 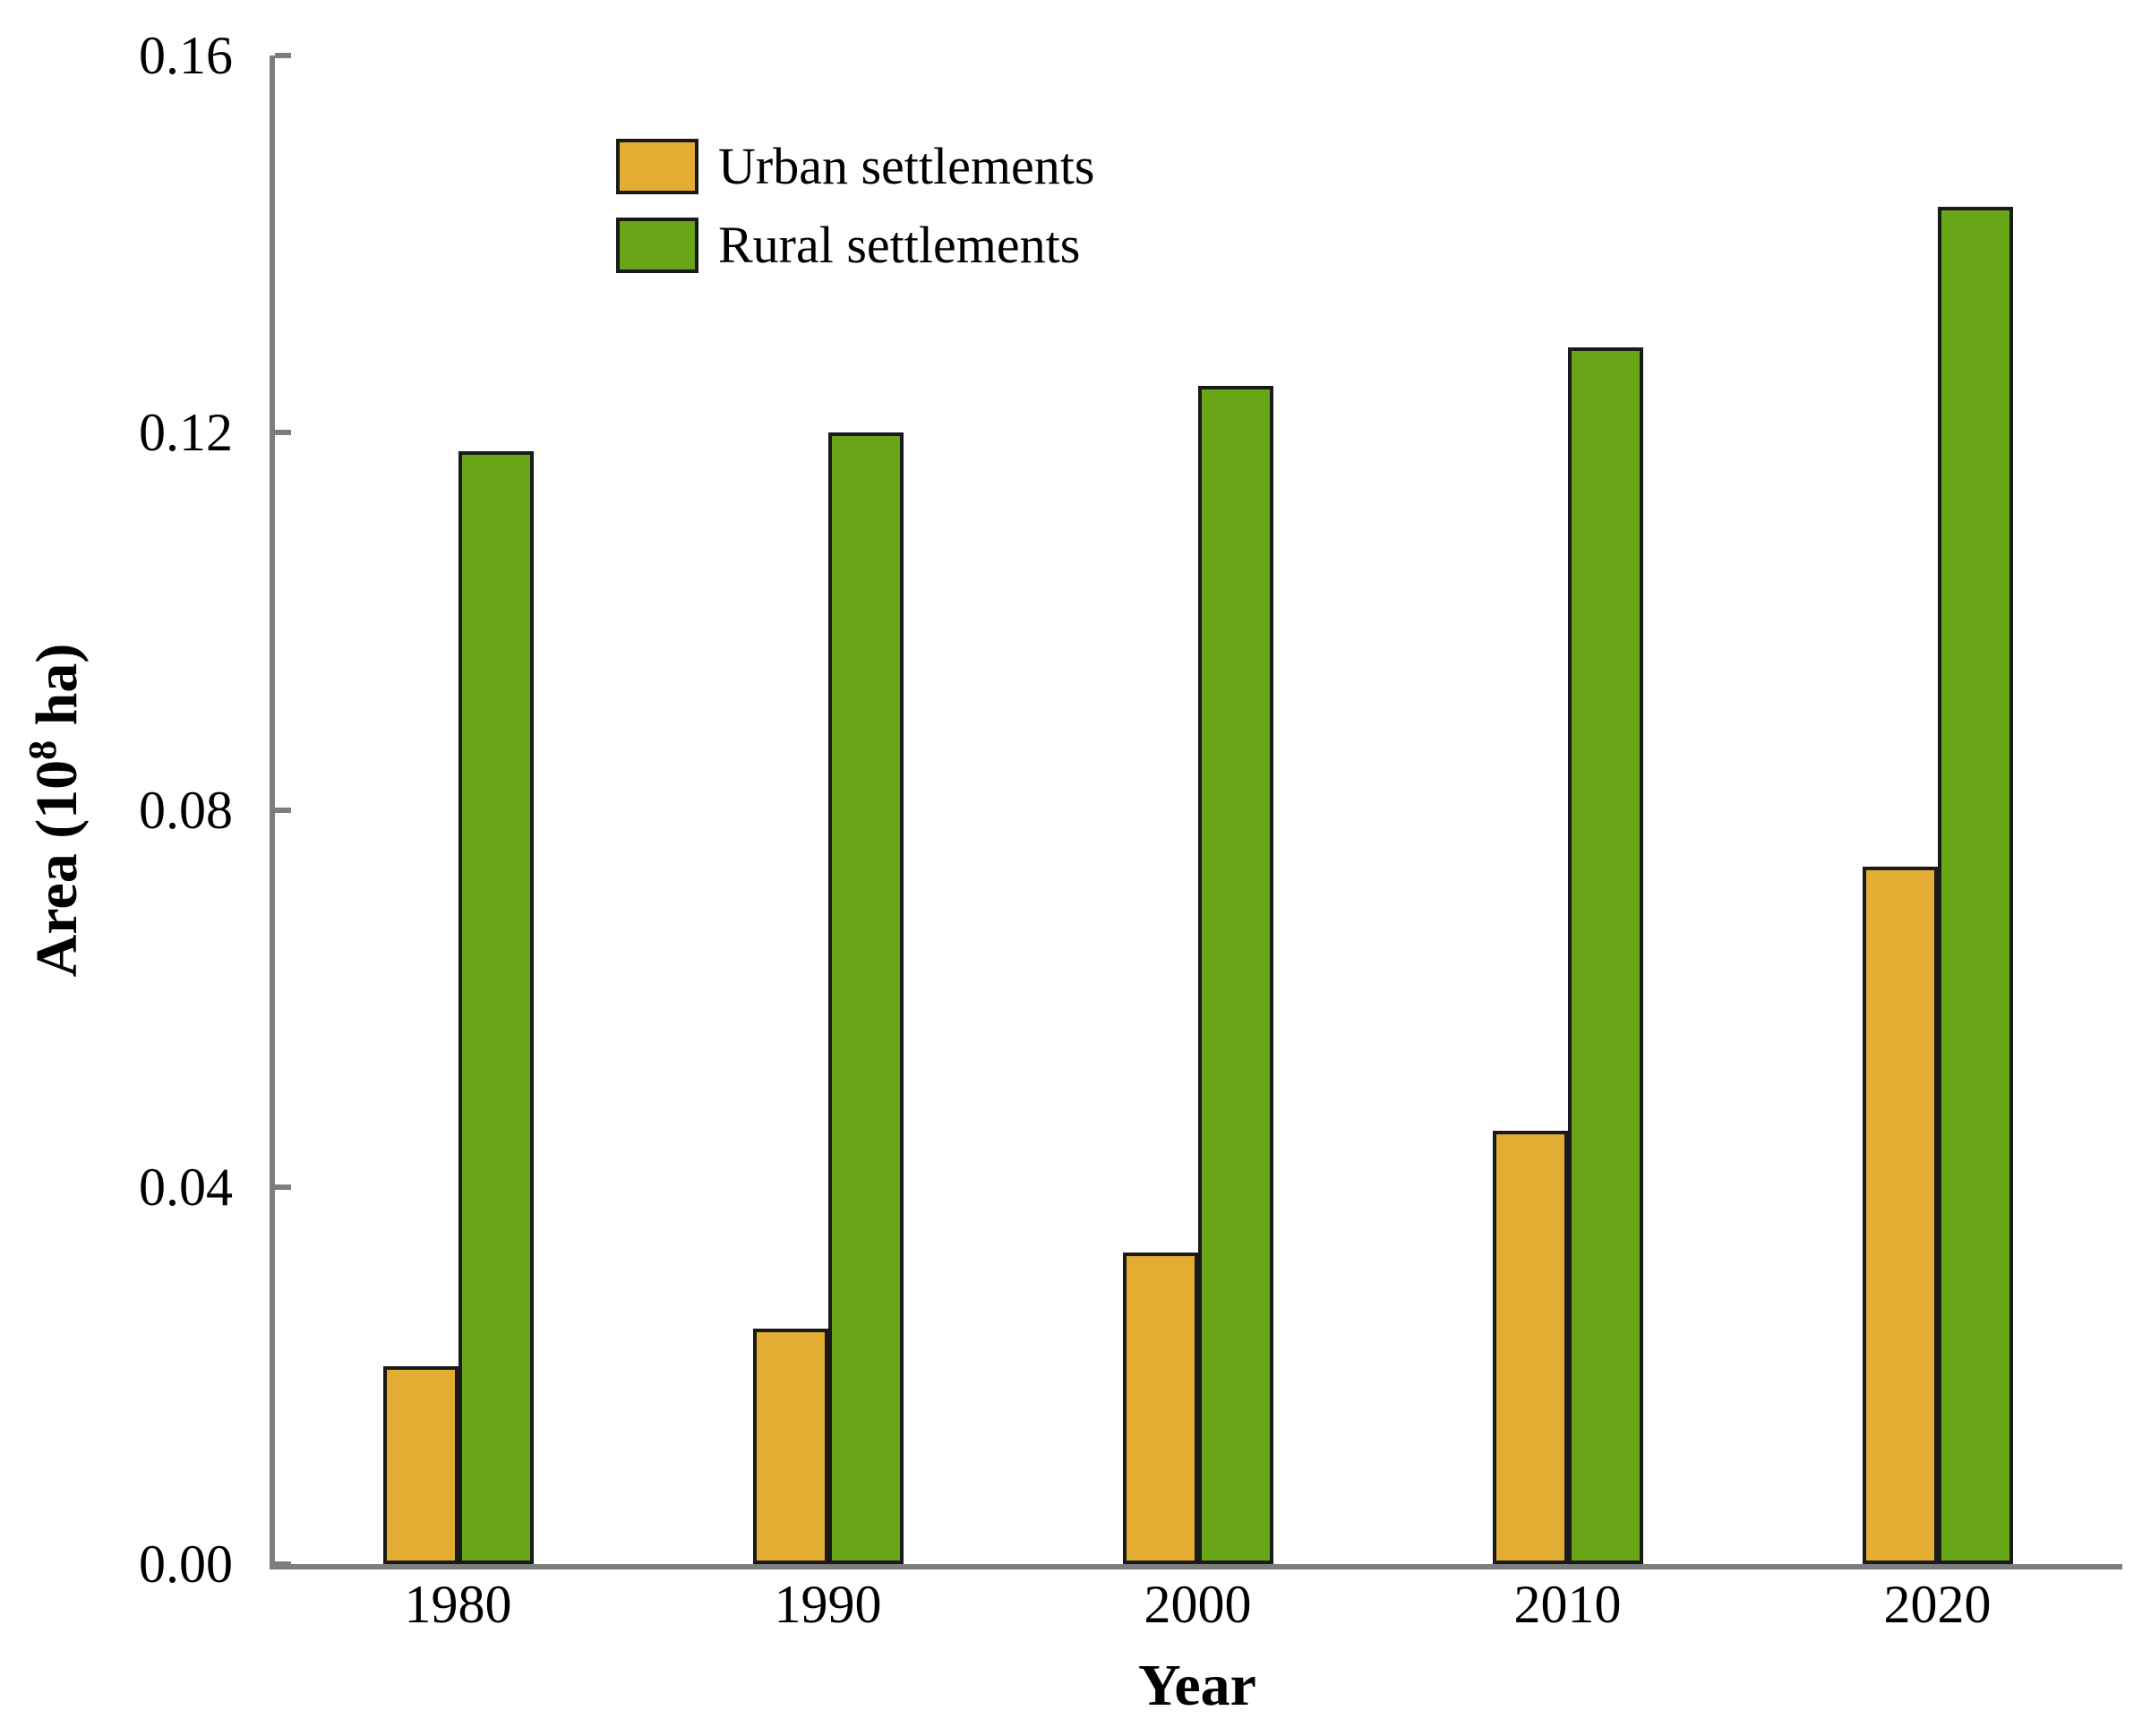 I want to click on y-tick-label: 0.16, so click(x=186, y=55).